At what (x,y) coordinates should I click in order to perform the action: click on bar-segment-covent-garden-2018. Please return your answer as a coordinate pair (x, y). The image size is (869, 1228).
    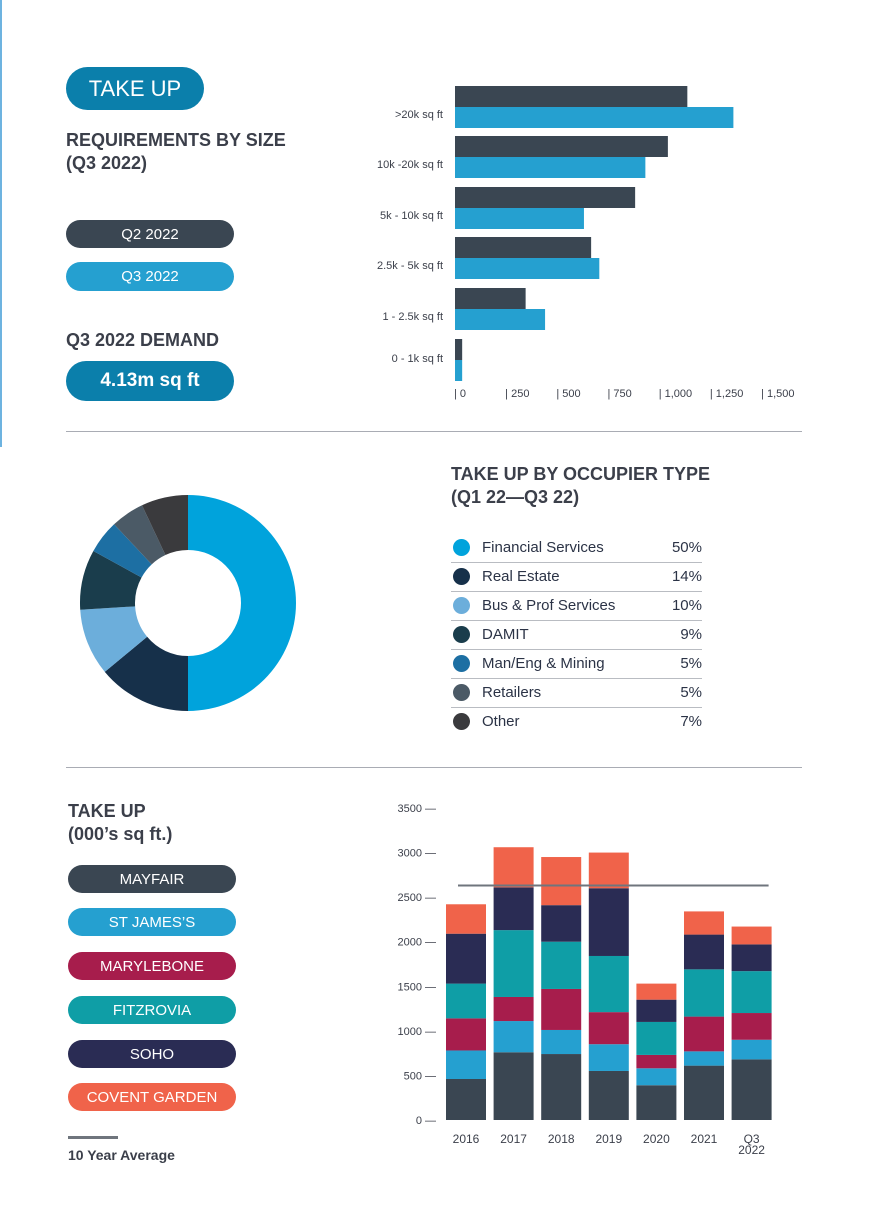
    Looking at the image, I should click on (561, 881).